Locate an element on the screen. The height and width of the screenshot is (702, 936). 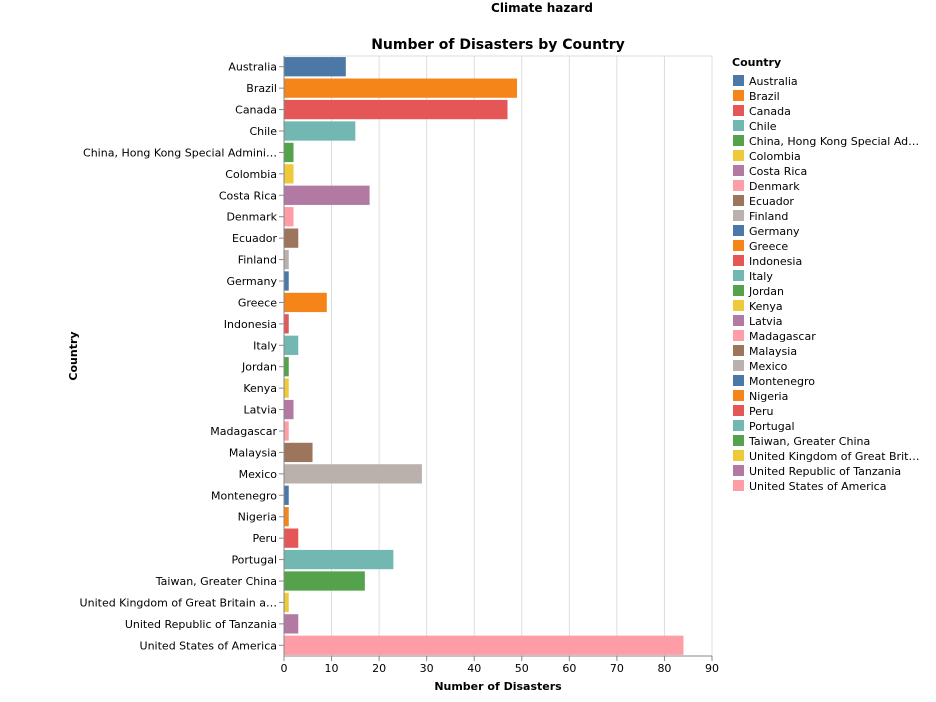
legend-label: Malaysia is located at coordinates (773, 351).